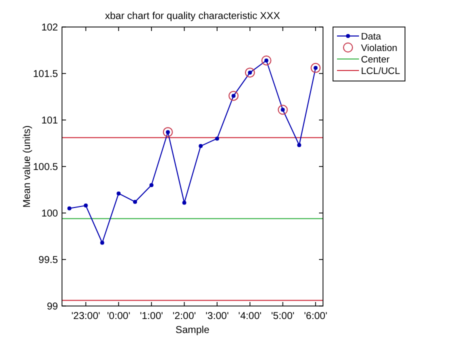 This screenshot has width=474, height=354. I want to click on y-axis-title: Mean value (units), so click(27, 166).